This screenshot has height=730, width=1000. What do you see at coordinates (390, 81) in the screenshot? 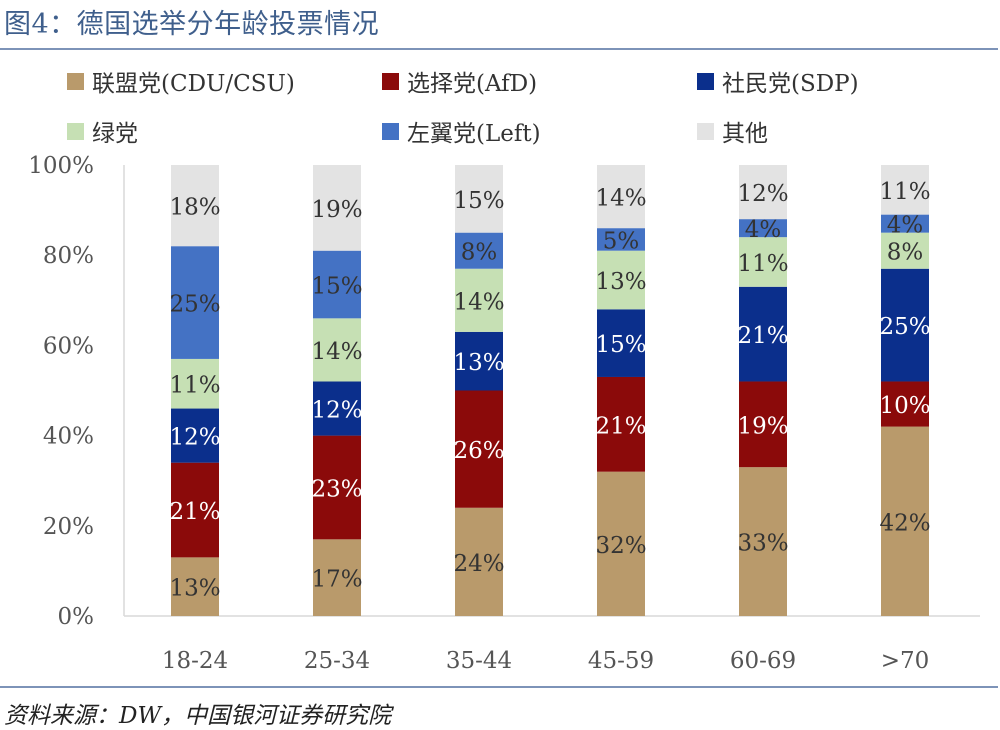
I see `legend-swatch-afd` at bounding box center [390, 81].